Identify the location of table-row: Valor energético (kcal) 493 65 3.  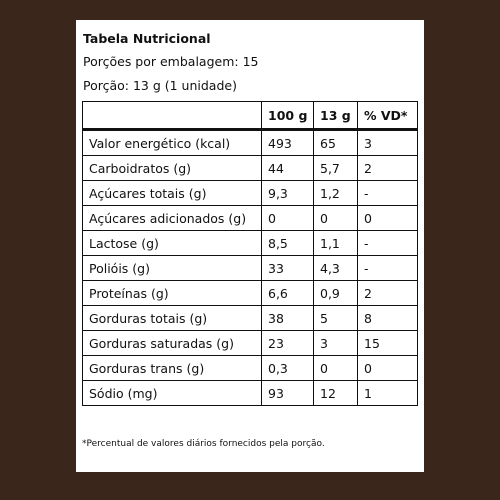
(250, 142).